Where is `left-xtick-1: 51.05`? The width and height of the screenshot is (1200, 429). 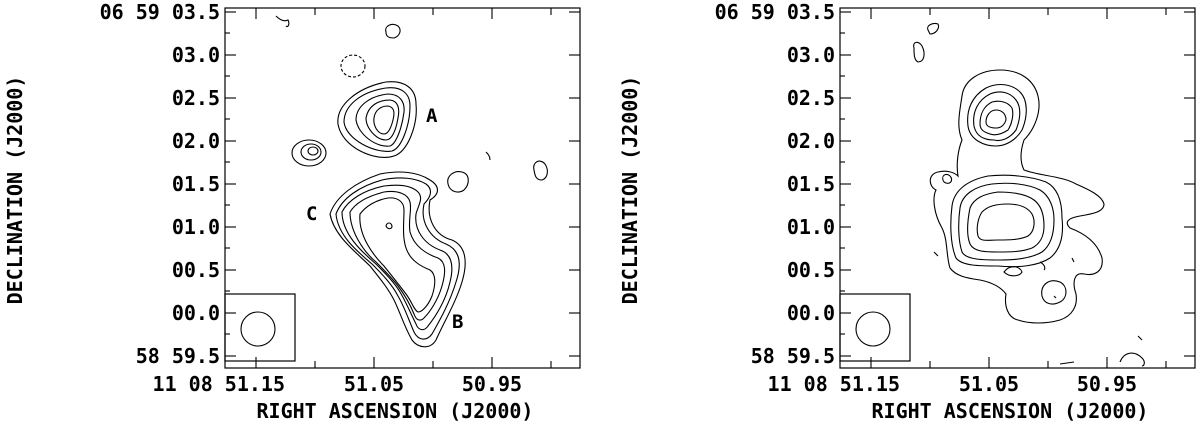
left-xtick-1: 51.05 is located at coordinates (374, 384).